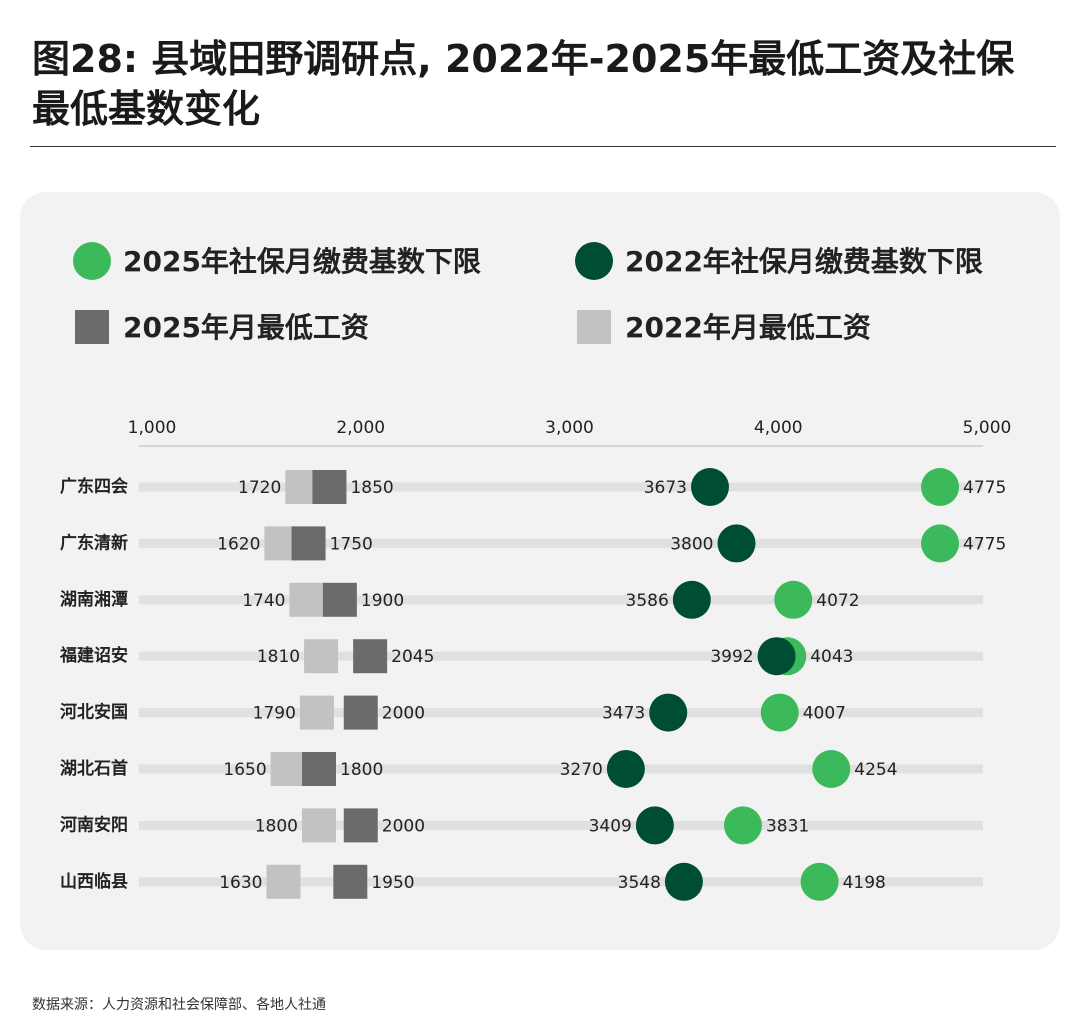 This screenshot has width=1080, height=1026. What do you see at coordinates (244, 770) in the screenshot?
I see `value-label: 1650` at bounding box center [244, 770].